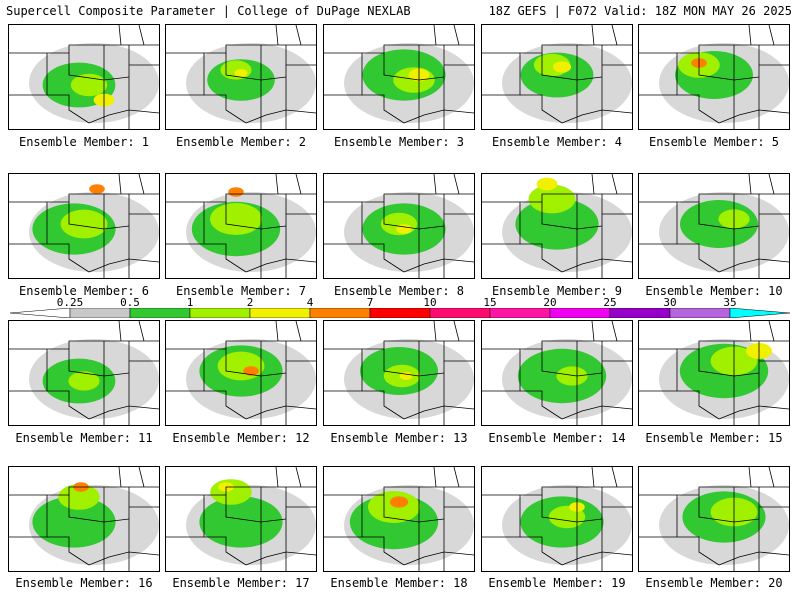  What do you see at coordinates (399, 291) in the screenshot?
I see `ensemble-member-label: Ensemble Member: 8` at bounding box center [399, 291].